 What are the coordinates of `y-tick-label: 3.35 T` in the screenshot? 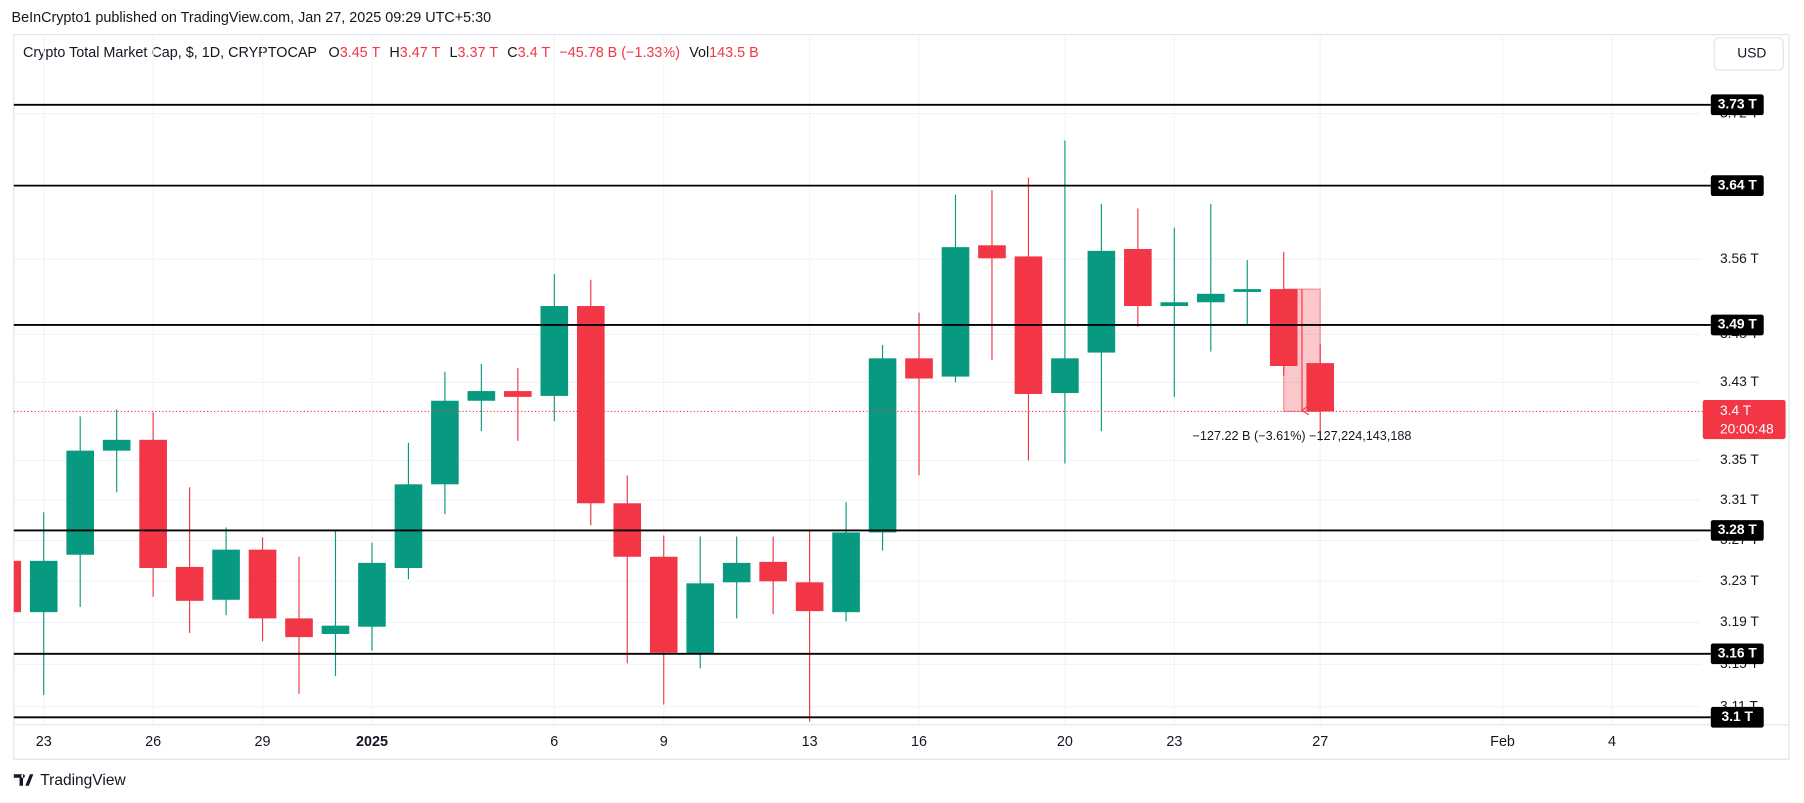 It's located at (1739, 459).